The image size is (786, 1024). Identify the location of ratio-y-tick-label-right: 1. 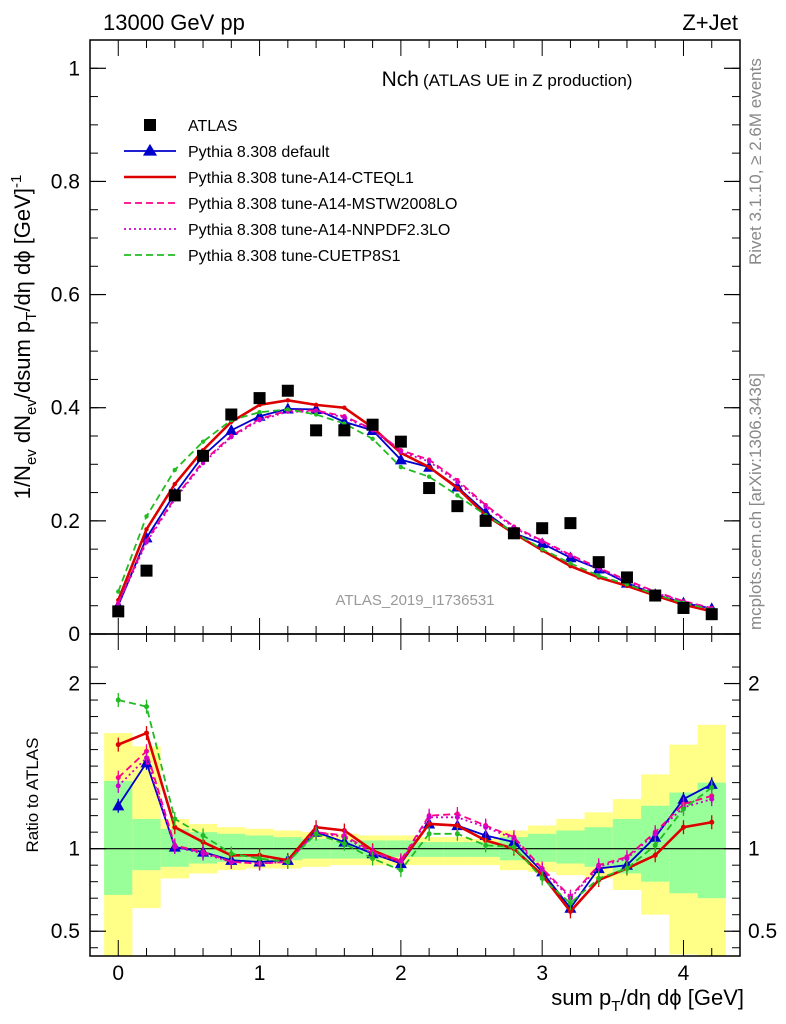
(754, 849).